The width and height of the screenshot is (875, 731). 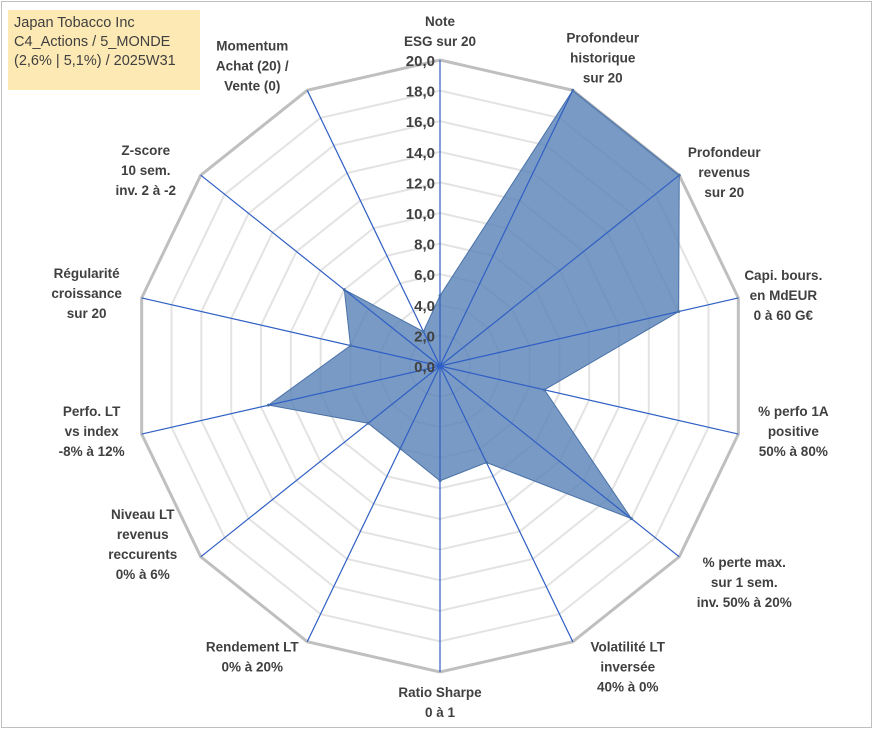 I want to click on axis-label: 0 à 60 G€, so click(x=784, y=315).